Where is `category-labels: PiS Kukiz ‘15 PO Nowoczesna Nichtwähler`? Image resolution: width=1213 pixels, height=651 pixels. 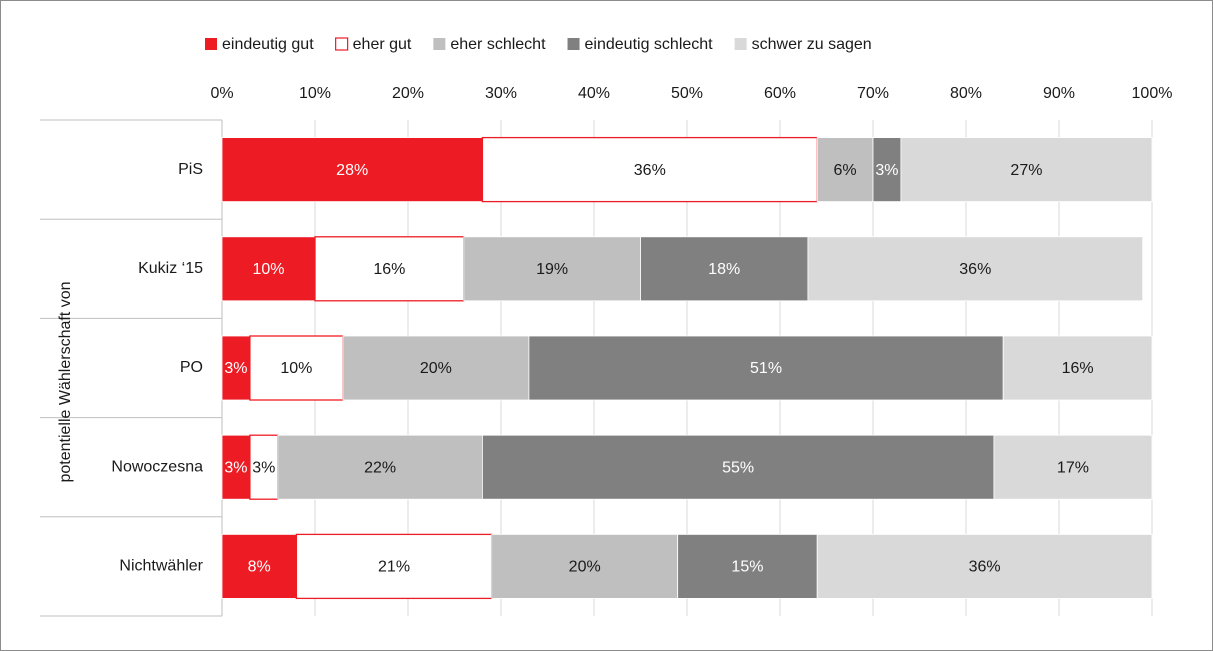 category-labels: PiS Kukiz ‘15 PO Nowoczesna Nichtwähler is located at coordinates (157, 368).